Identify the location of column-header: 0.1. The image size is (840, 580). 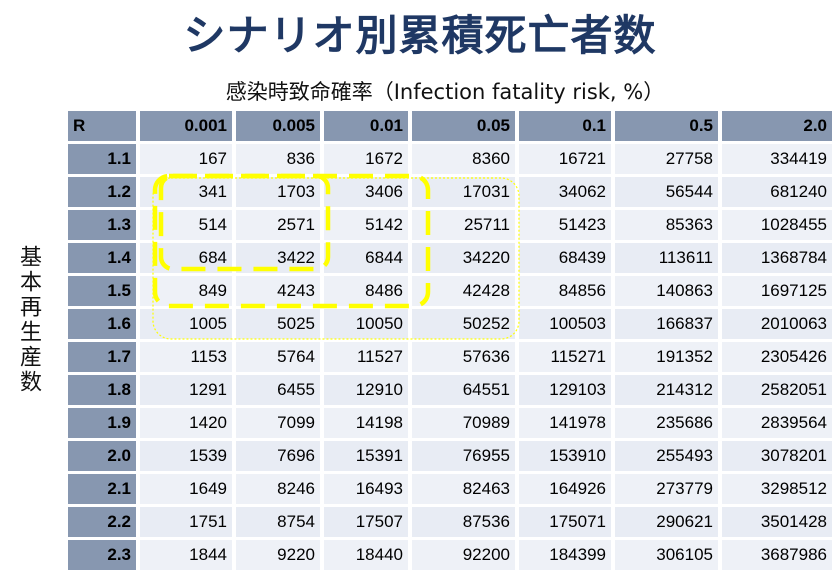
(565, 126).